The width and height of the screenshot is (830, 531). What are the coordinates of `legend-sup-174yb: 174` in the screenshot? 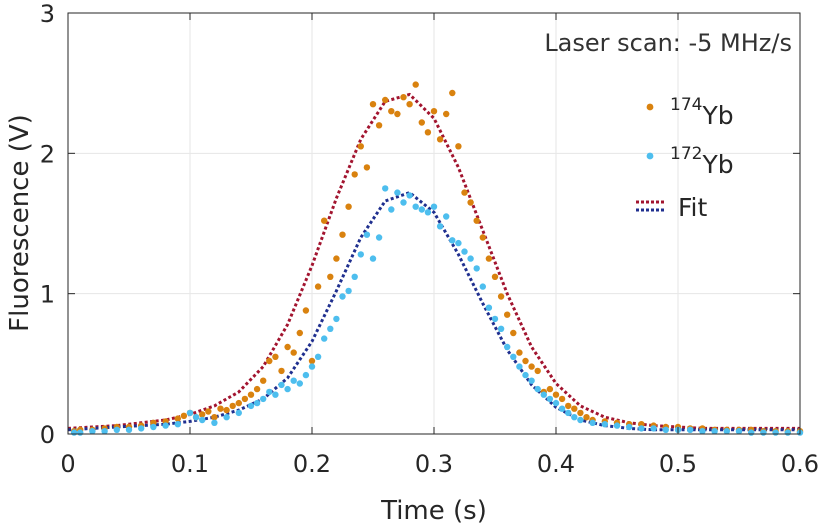 It's located at (686, 105).